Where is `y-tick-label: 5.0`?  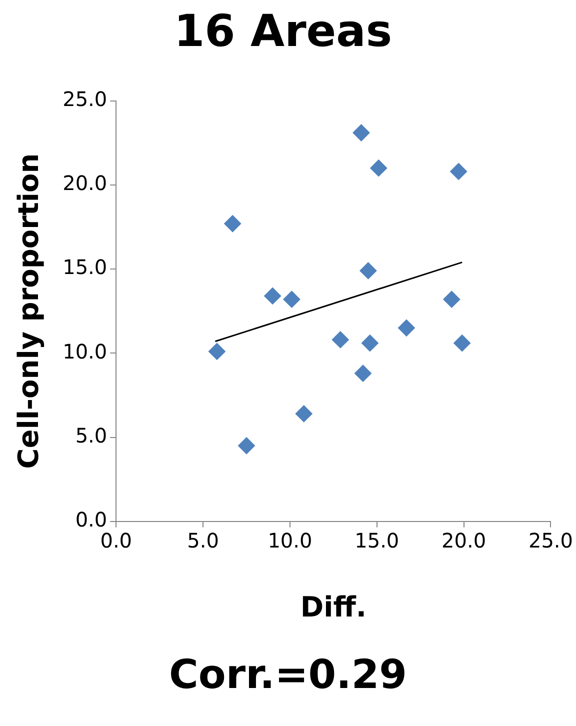
y-tick-label: 5.0 is located at coordinates (91, 435).